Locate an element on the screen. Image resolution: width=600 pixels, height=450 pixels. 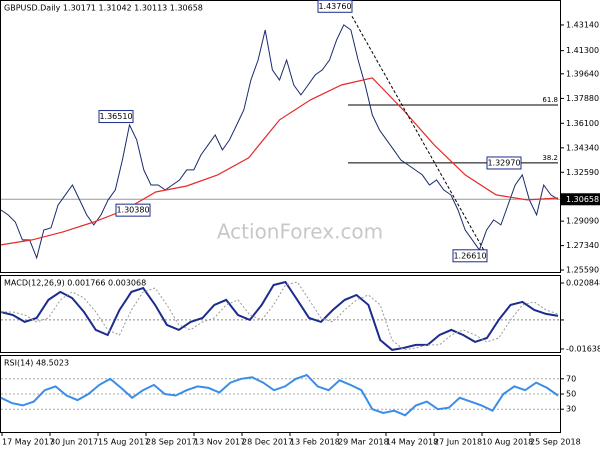
x-tick-label: 14 May 2018 is located at coordinates (412, 442).